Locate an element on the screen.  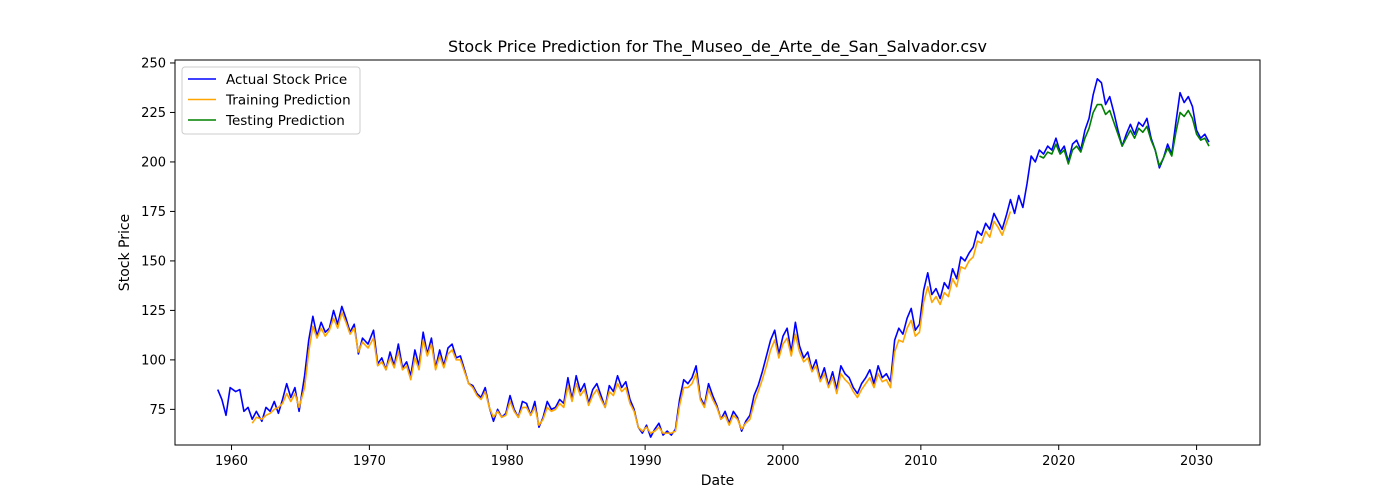
y-tick-label: 150 is located at coordinates (153, 261).